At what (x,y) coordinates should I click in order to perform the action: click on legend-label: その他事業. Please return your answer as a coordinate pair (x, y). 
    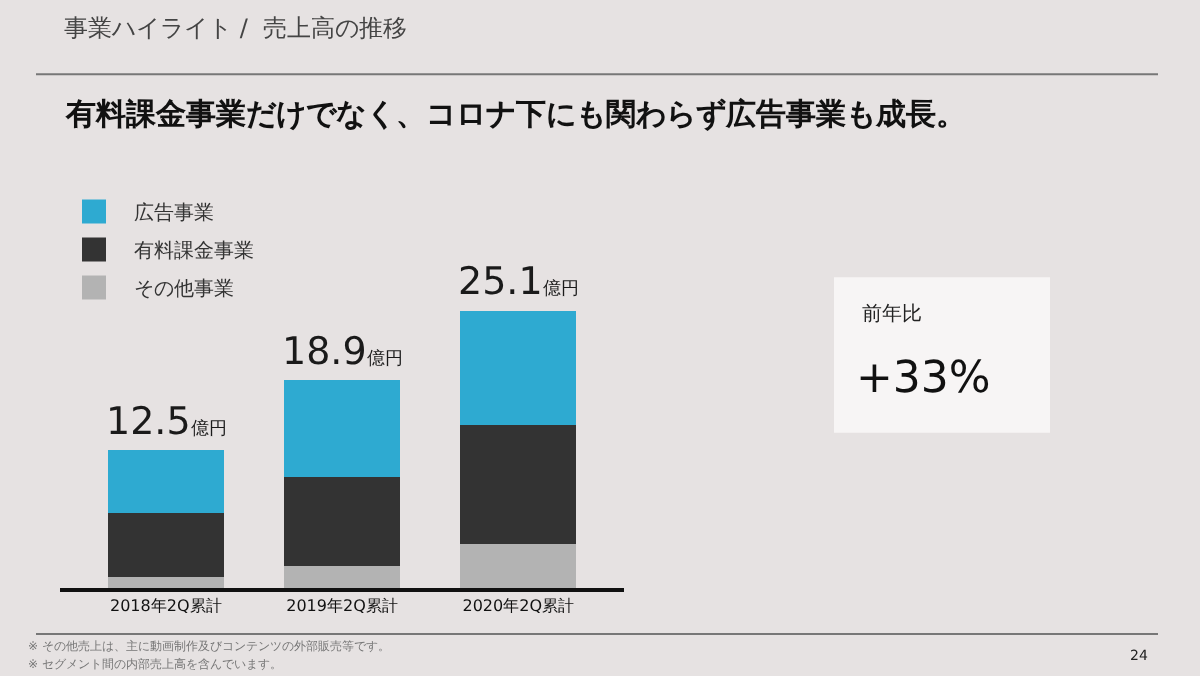
    Looking at the image, I should click on (184, 289).